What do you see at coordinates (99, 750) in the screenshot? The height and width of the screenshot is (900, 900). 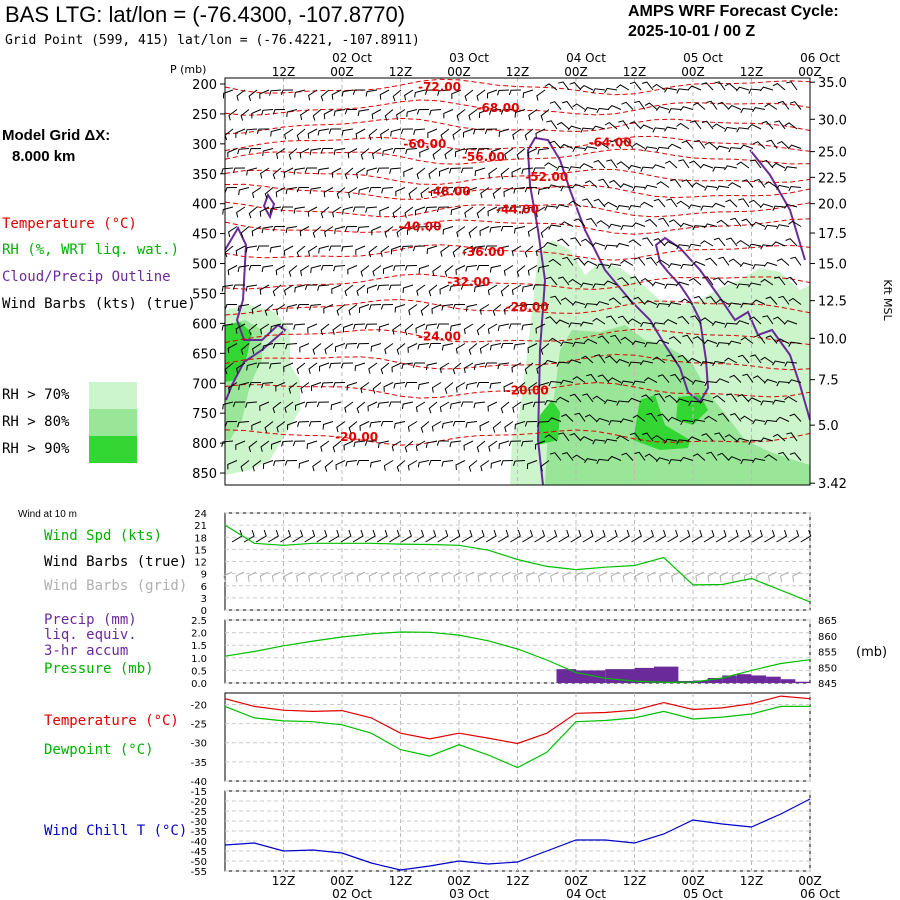 I see `dewpoint-label: Dewpoint (°C)` at bounding box center [99, 750].